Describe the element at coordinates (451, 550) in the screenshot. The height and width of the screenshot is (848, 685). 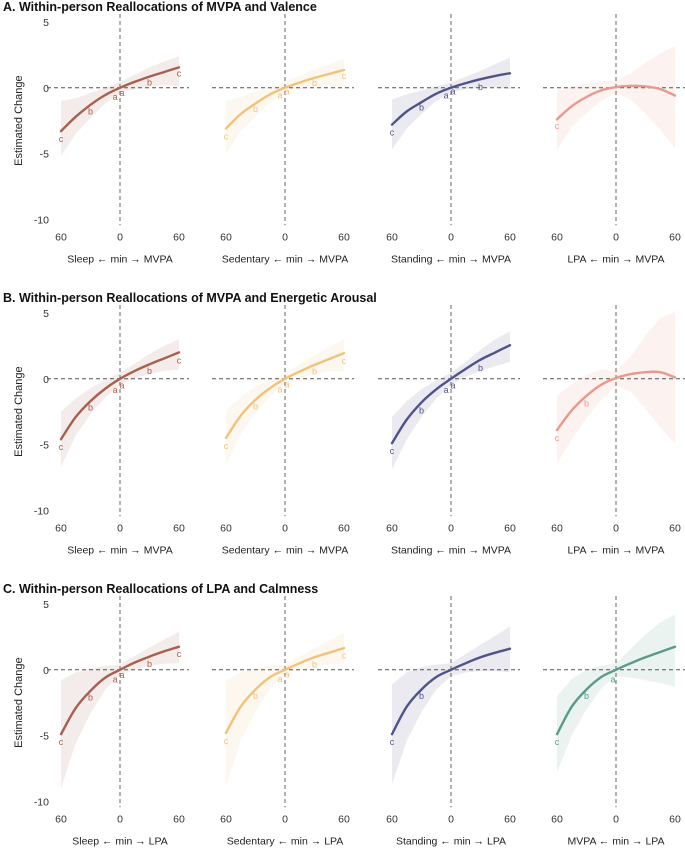
I see `x-axis-label: Standing ← min → MVPA` at that location.